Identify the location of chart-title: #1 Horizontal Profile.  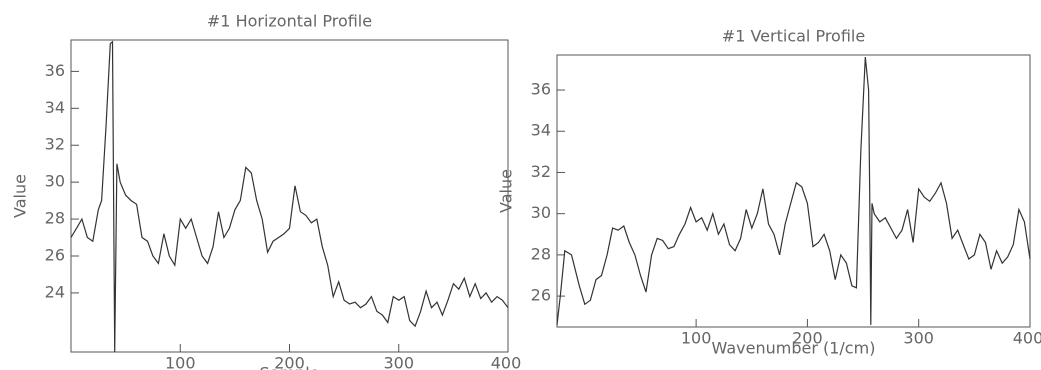
(289, 21).